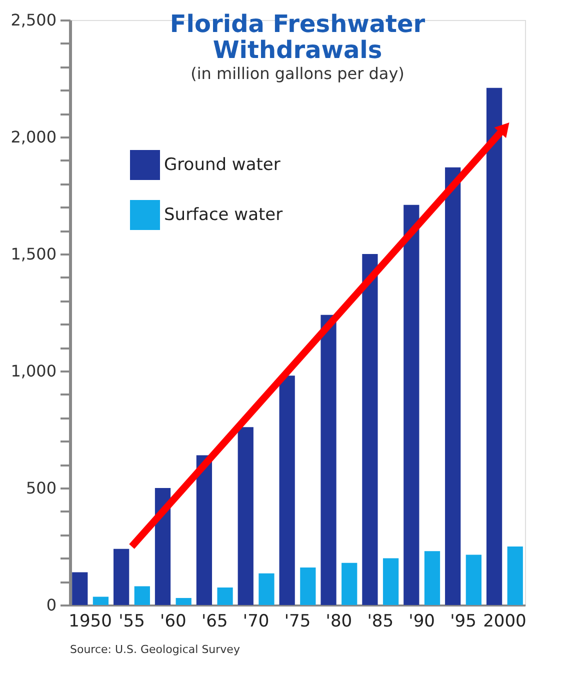  What do you see at coordinates (297, 73) in the screenshot?
I see `text: (in million gallons per day)` at bounding box center [297, 73].